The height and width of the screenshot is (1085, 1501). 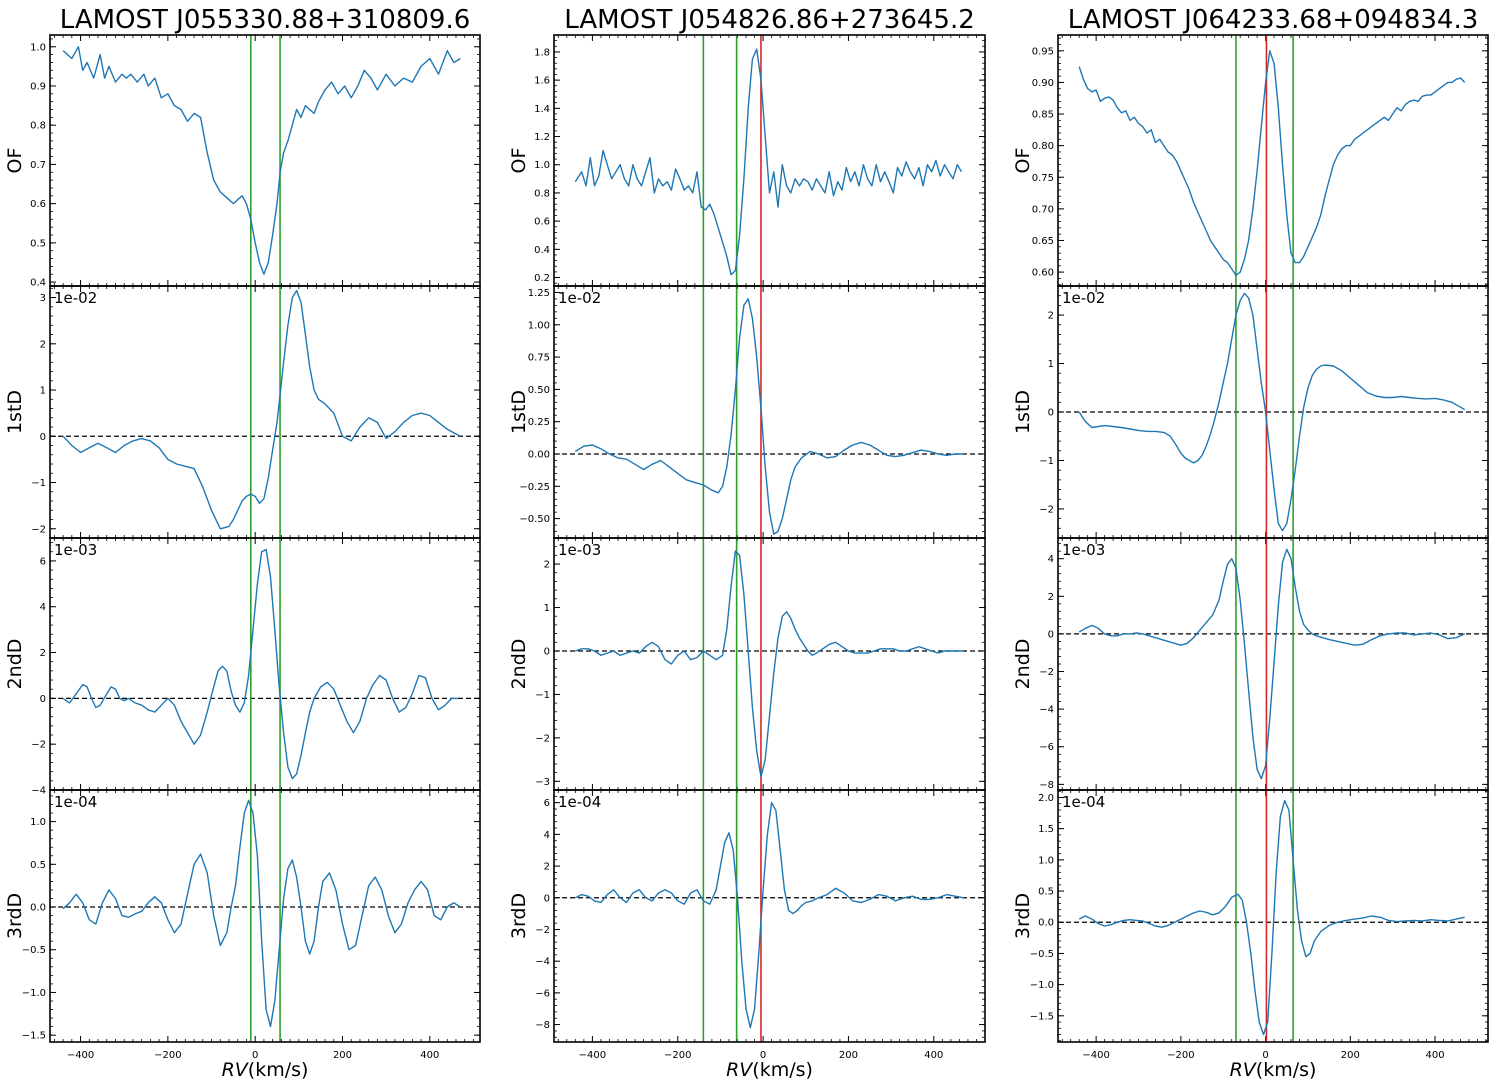 I want to click on y-tick-label: 3, so click(x=43, y=298).